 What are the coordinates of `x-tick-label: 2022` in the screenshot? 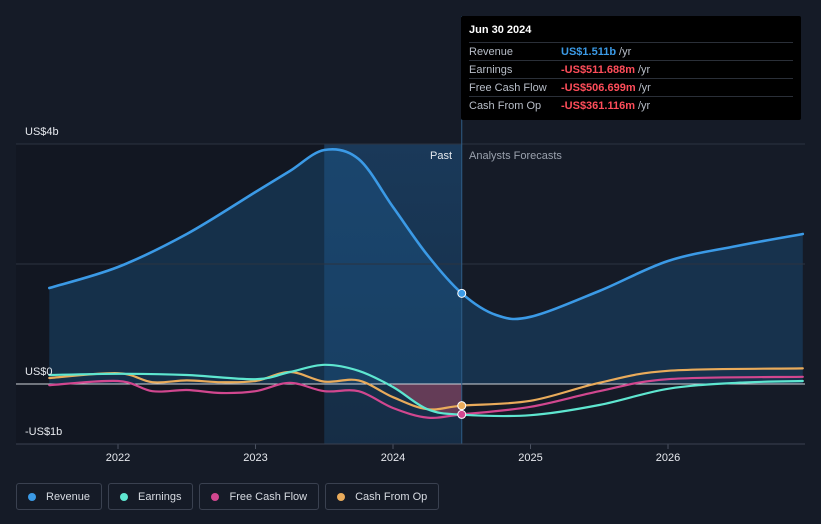 It's located at (118, 458).